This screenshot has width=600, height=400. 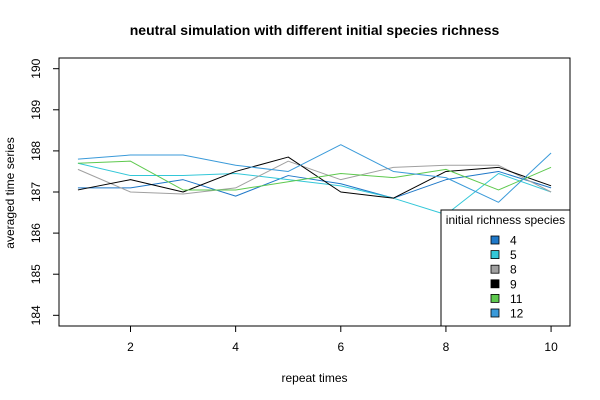 What do you see at coordinates (36, 109) in the screenshot?
I see `y-tick-label: 189` at bounding box center [36, 109].